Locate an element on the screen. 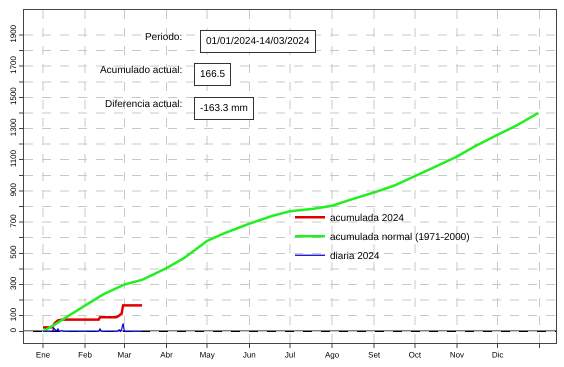 This screenshot has height=367, width=564. legend-label: diaria 2024 is located at coordinates (355, 256).